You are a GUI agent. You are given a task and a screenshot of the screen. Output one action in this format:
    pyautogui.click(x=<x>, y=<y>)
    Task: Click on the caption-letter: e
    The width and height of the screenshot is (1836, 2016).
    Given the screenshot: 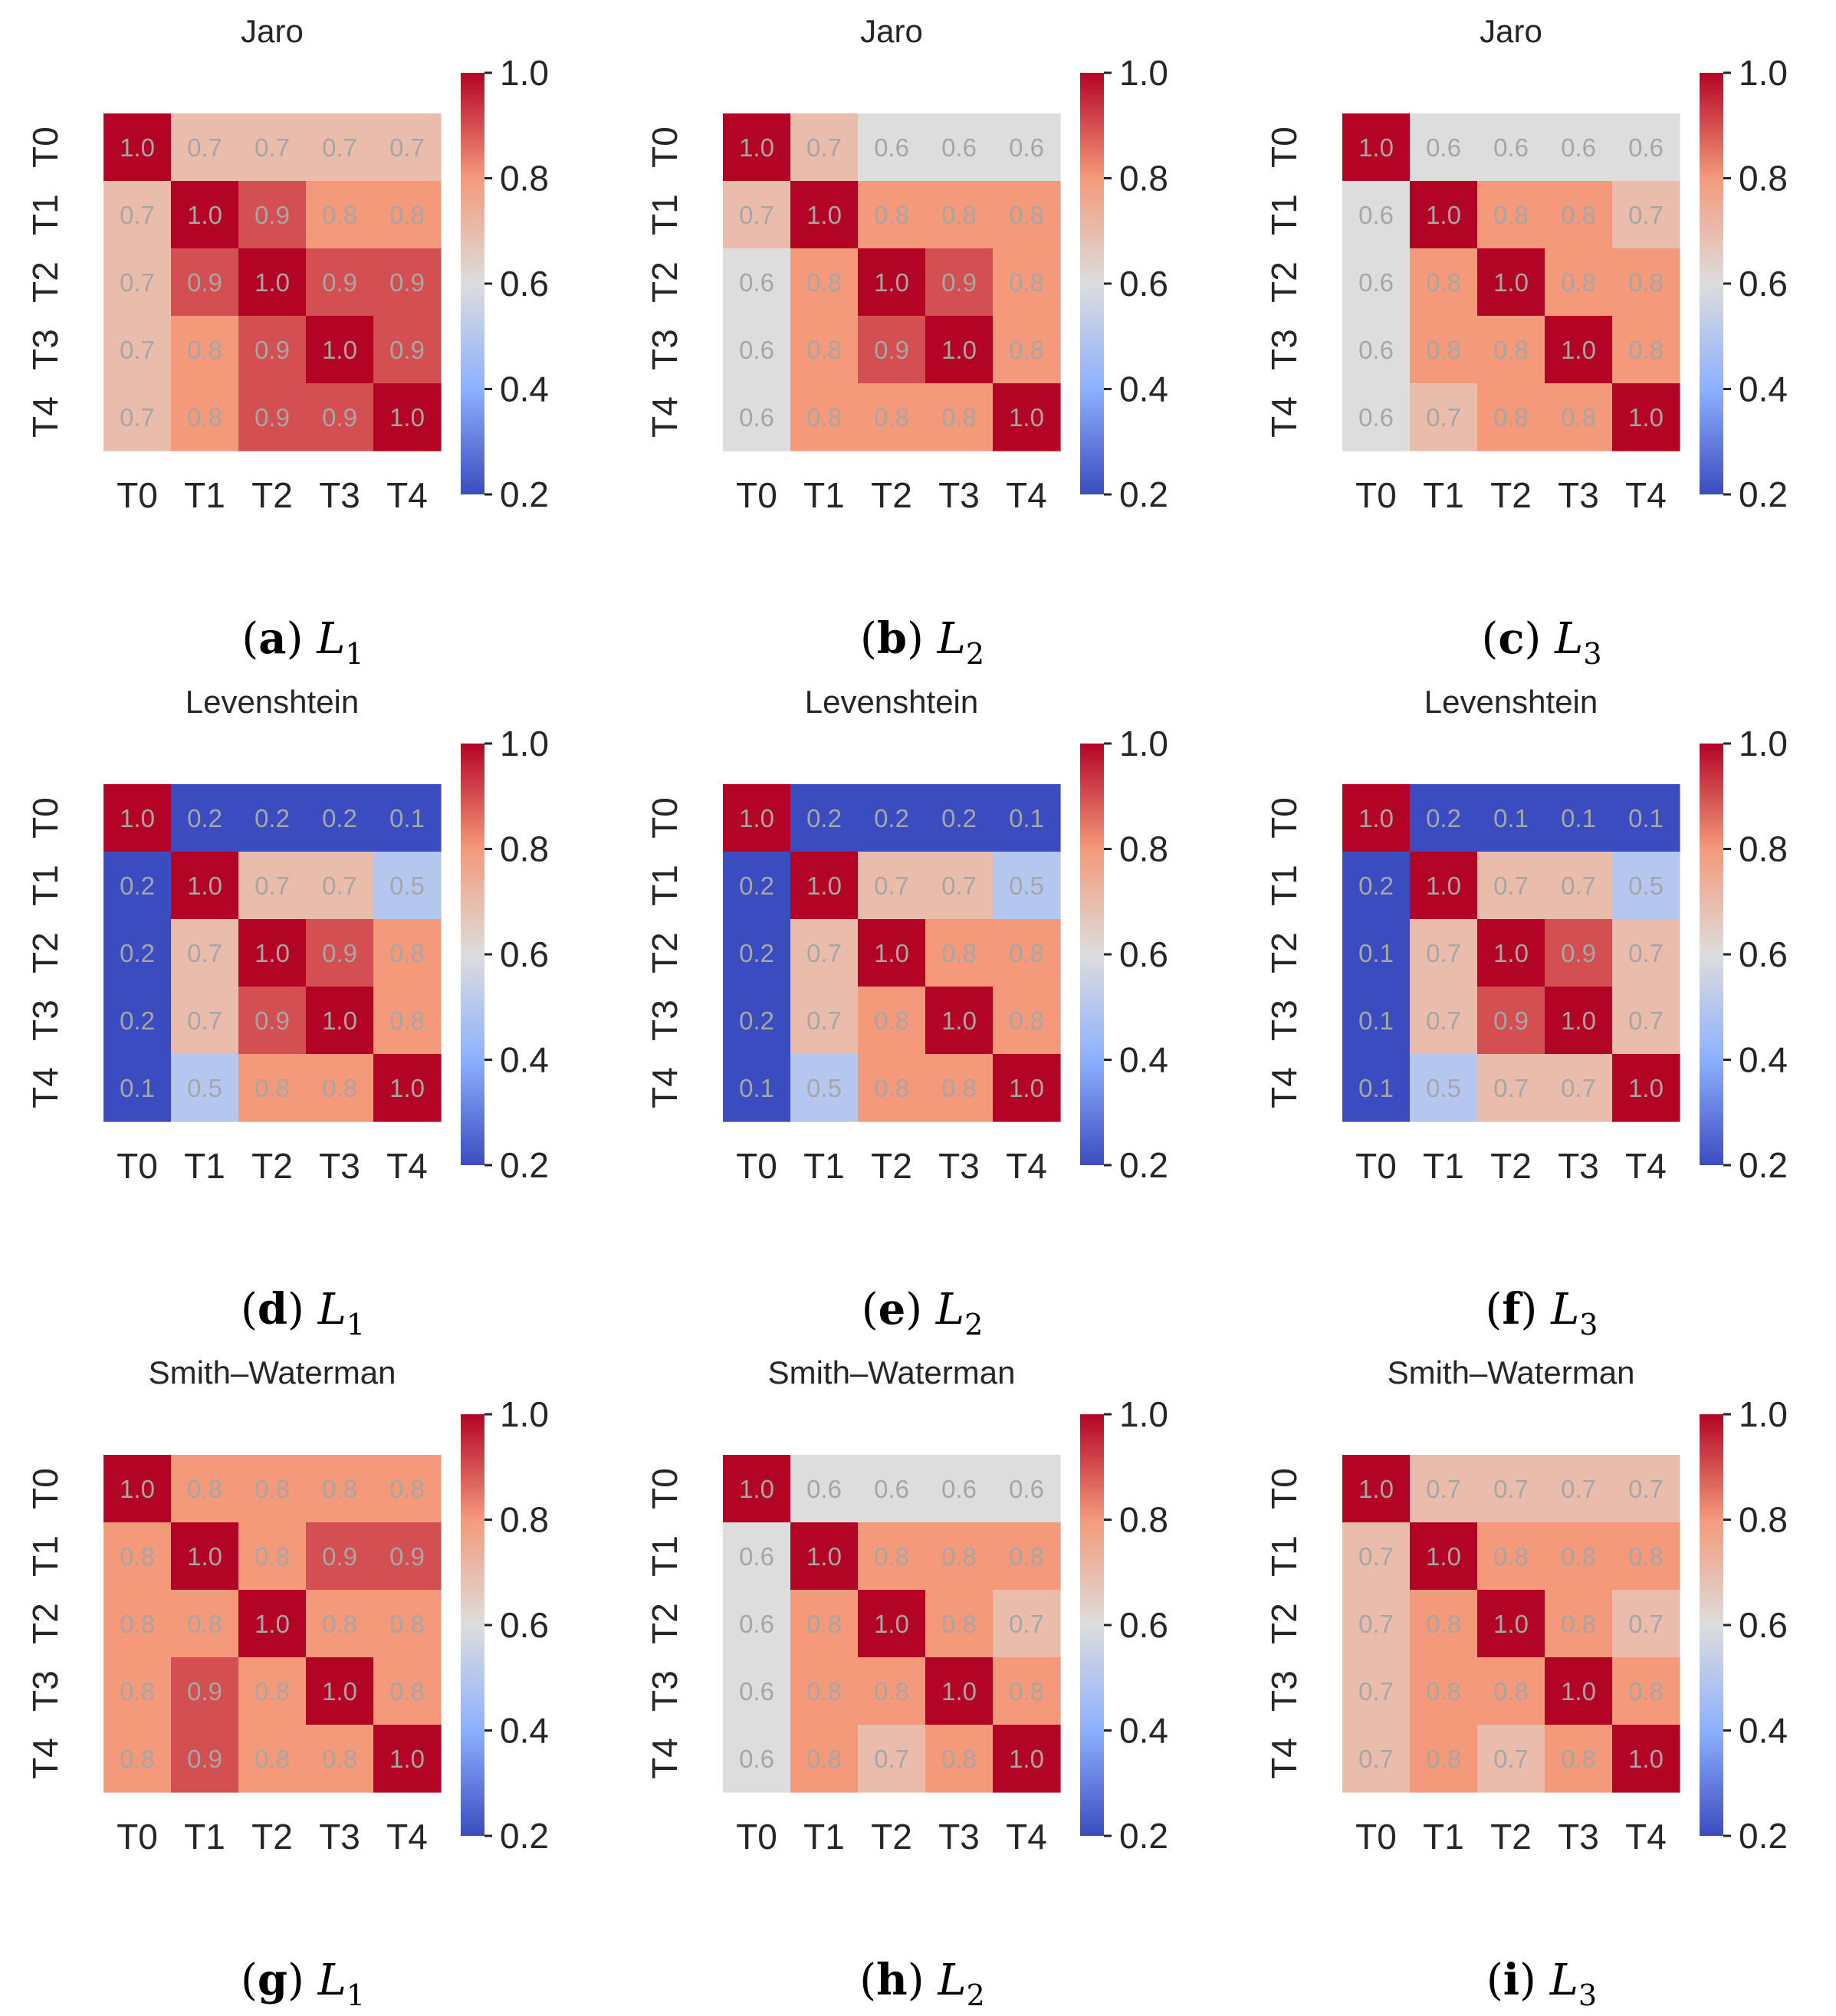 What is the action you would take?
    pyautogui.click(x=892, y=1309)
    